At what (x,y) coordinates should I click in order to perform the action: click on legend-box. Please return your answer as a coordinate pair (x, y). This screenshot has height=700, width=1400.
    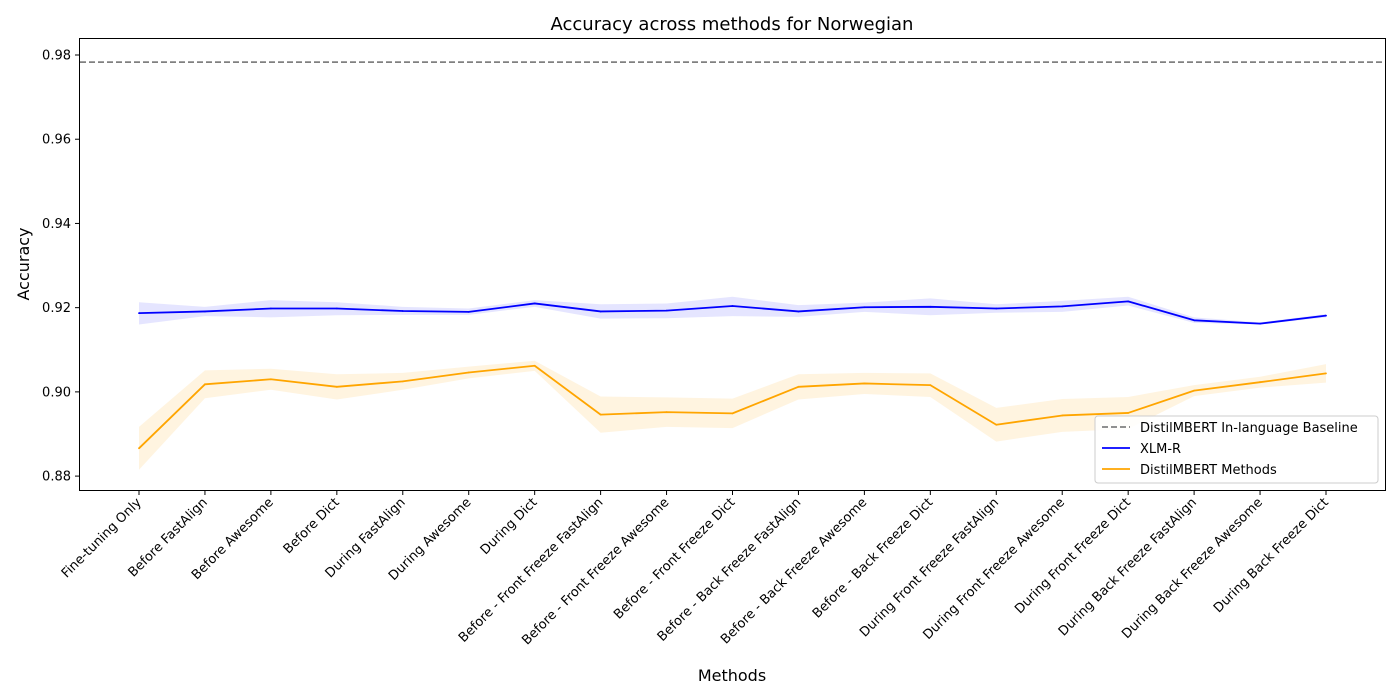
    Looking at the image, I should click on (1236, 449).